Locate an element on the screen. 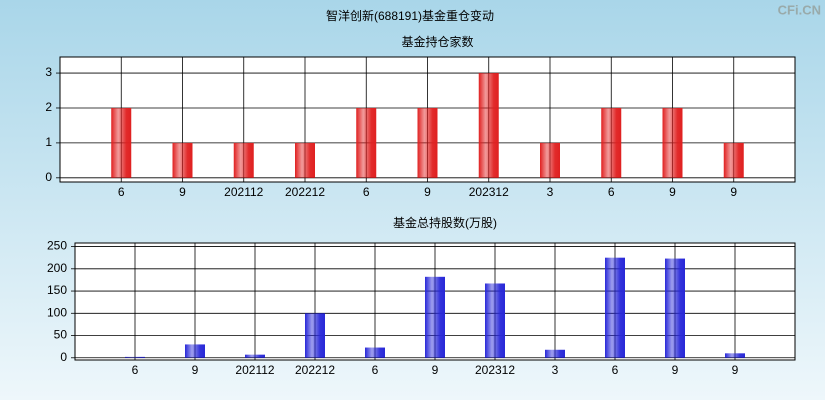 This screenshot has height=400, width=825. y-tick-label: 50 is located at coordinates (61, 335).